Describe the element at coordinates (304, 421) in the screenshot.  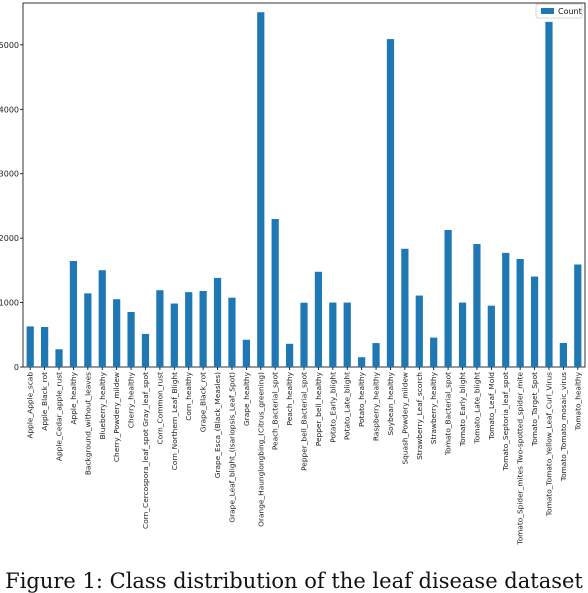
I see `x-tick-label: Pepper_bell_Bacterial_spot` at that location.